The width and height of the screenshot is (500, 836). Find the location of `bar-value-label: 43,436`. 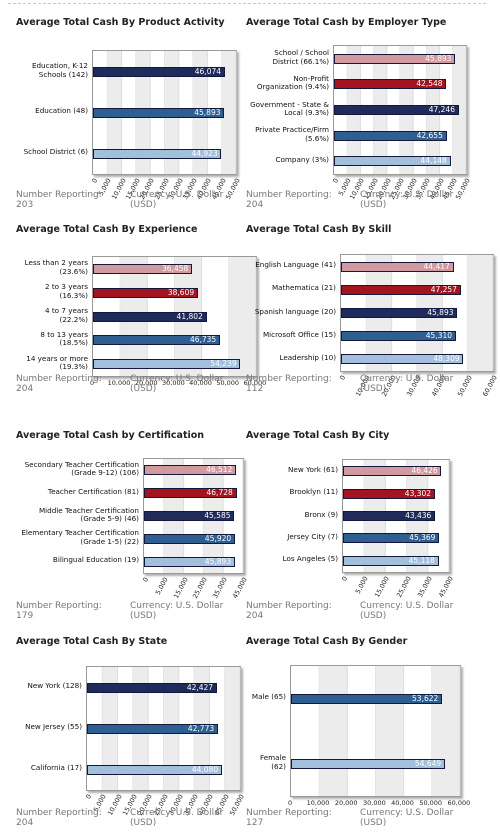

bar-value-label: 43,436 is located at coordinates (418, 515).